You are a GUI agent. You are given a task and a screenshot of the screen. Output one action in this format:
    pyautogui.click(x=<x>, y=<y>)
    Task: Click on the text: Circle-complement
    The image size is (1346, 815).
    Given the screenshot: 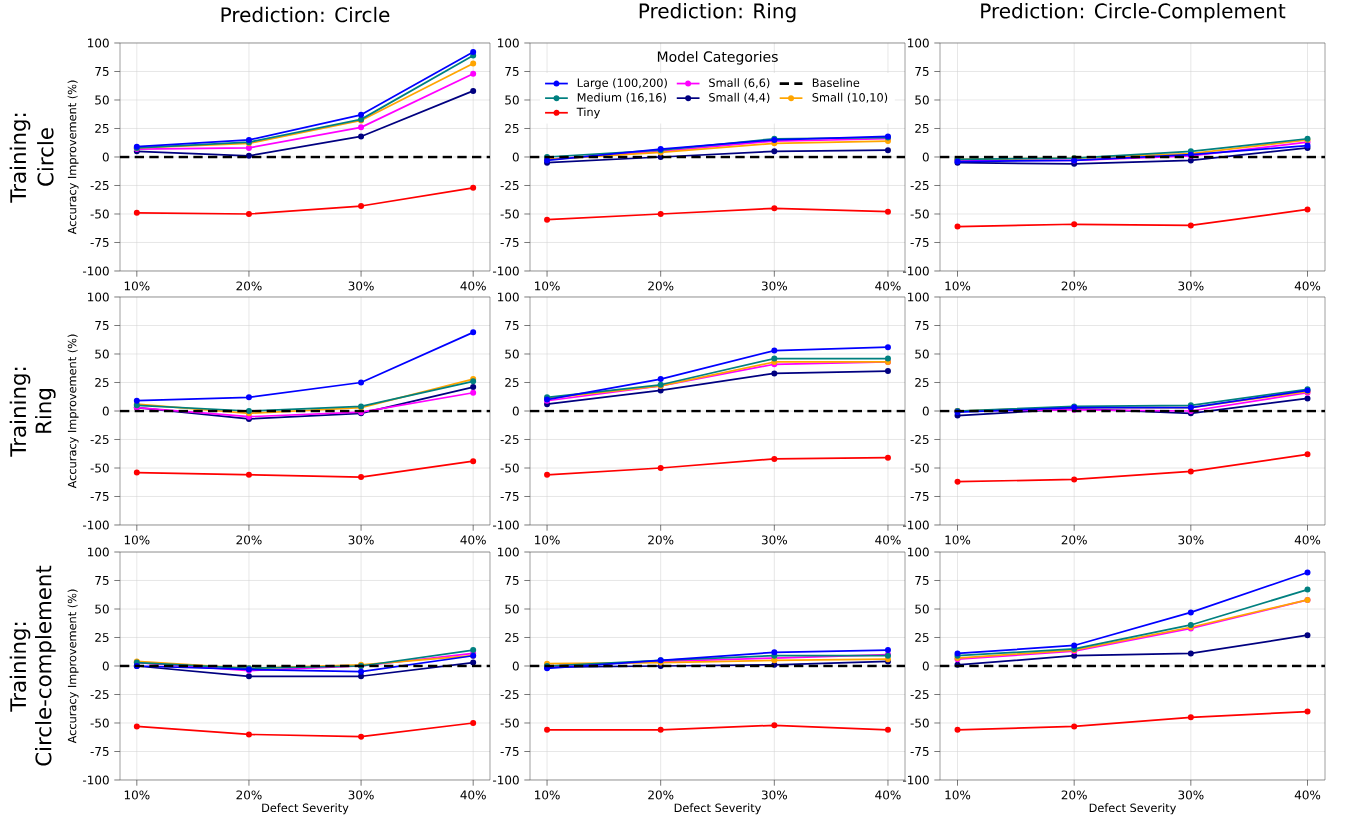 What is the action you would take?
    pyautogui.click(x=45, y=665)
    